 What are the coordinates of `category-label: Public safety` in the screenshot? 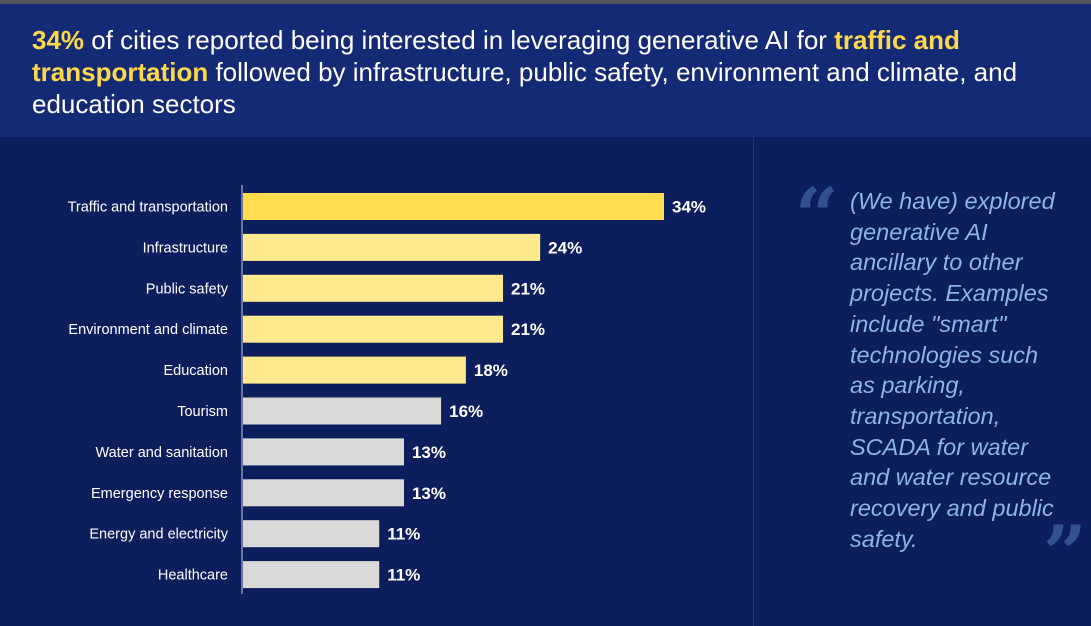 It's located at (187, 289).